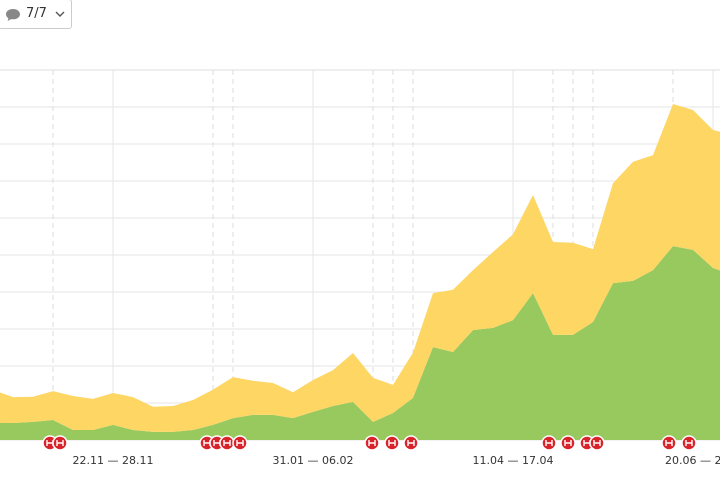  Describe the element at coordinates (513, 460) in the screenshot. I see `x-tick-label: 11.04 — 17.04` at that location.